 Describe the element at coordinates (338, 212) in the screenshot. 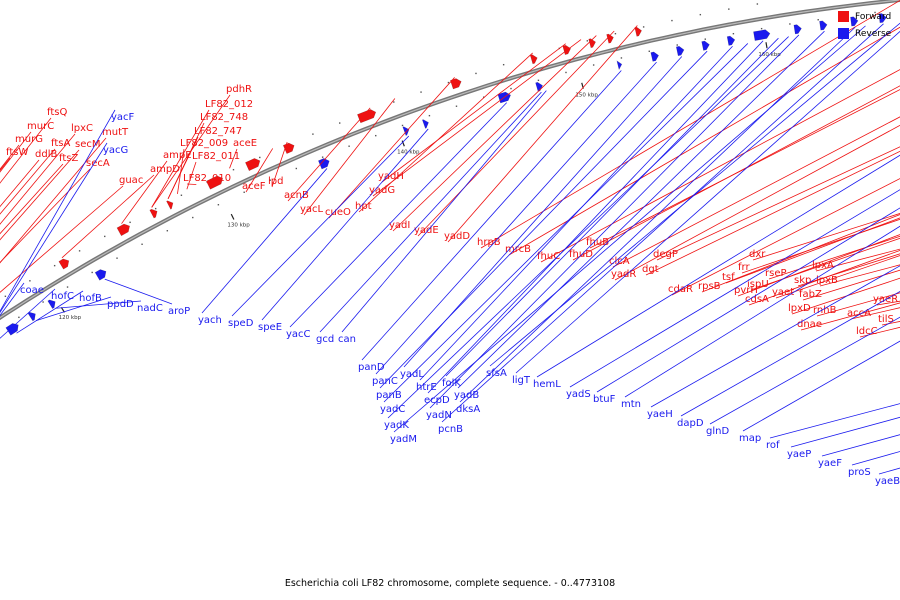

I see `gene-label-cueO: cueO` at that location.